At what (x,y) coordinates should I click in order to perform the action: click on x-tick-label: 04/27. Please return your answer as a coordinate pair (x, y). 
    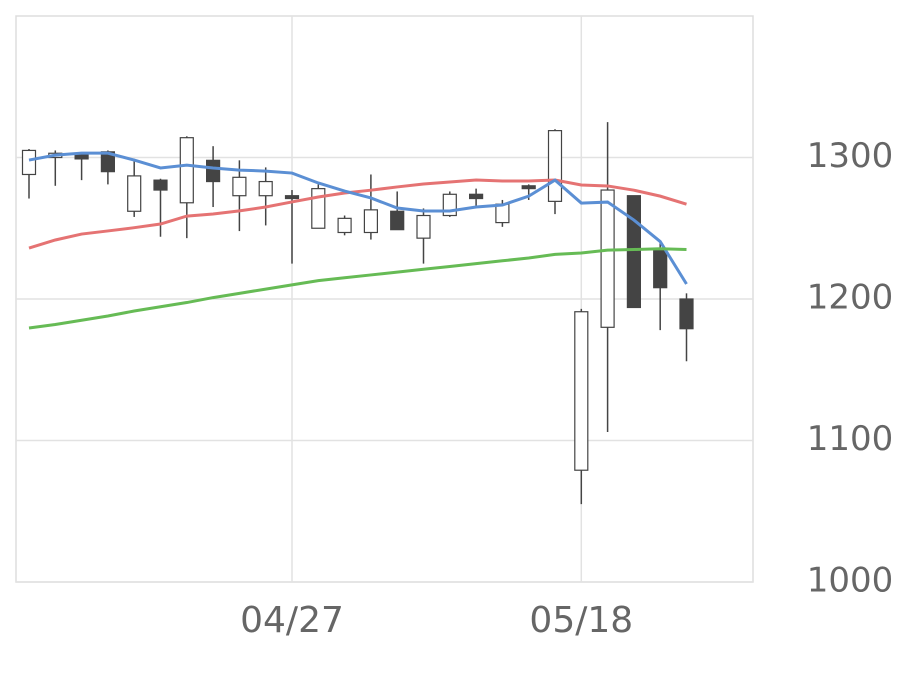
    Looking at the image, I should click on (292, 620).